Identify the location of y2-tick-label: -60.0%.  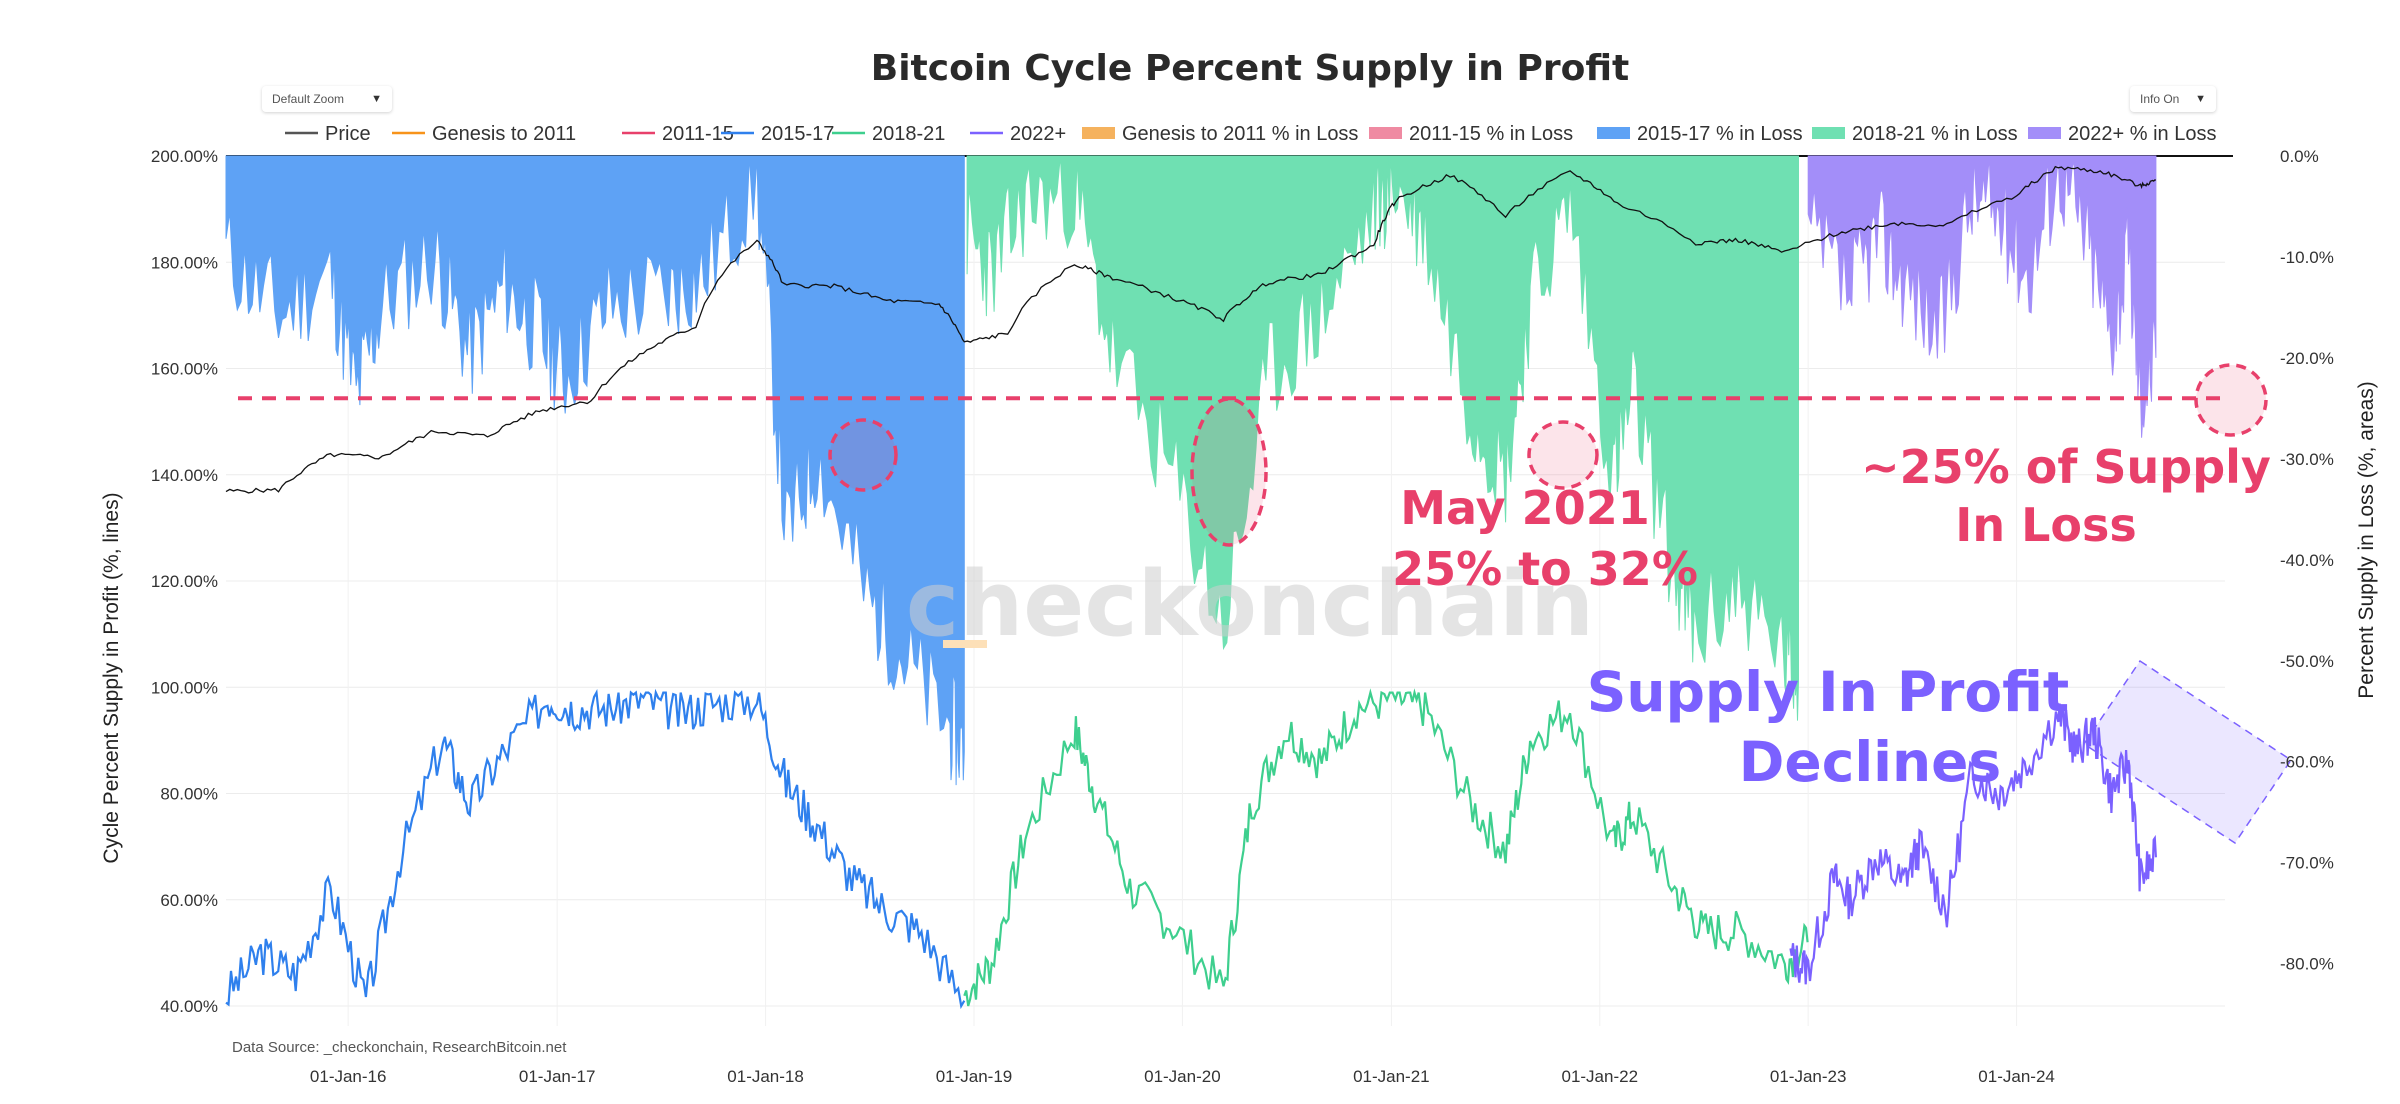
(2307, 762).